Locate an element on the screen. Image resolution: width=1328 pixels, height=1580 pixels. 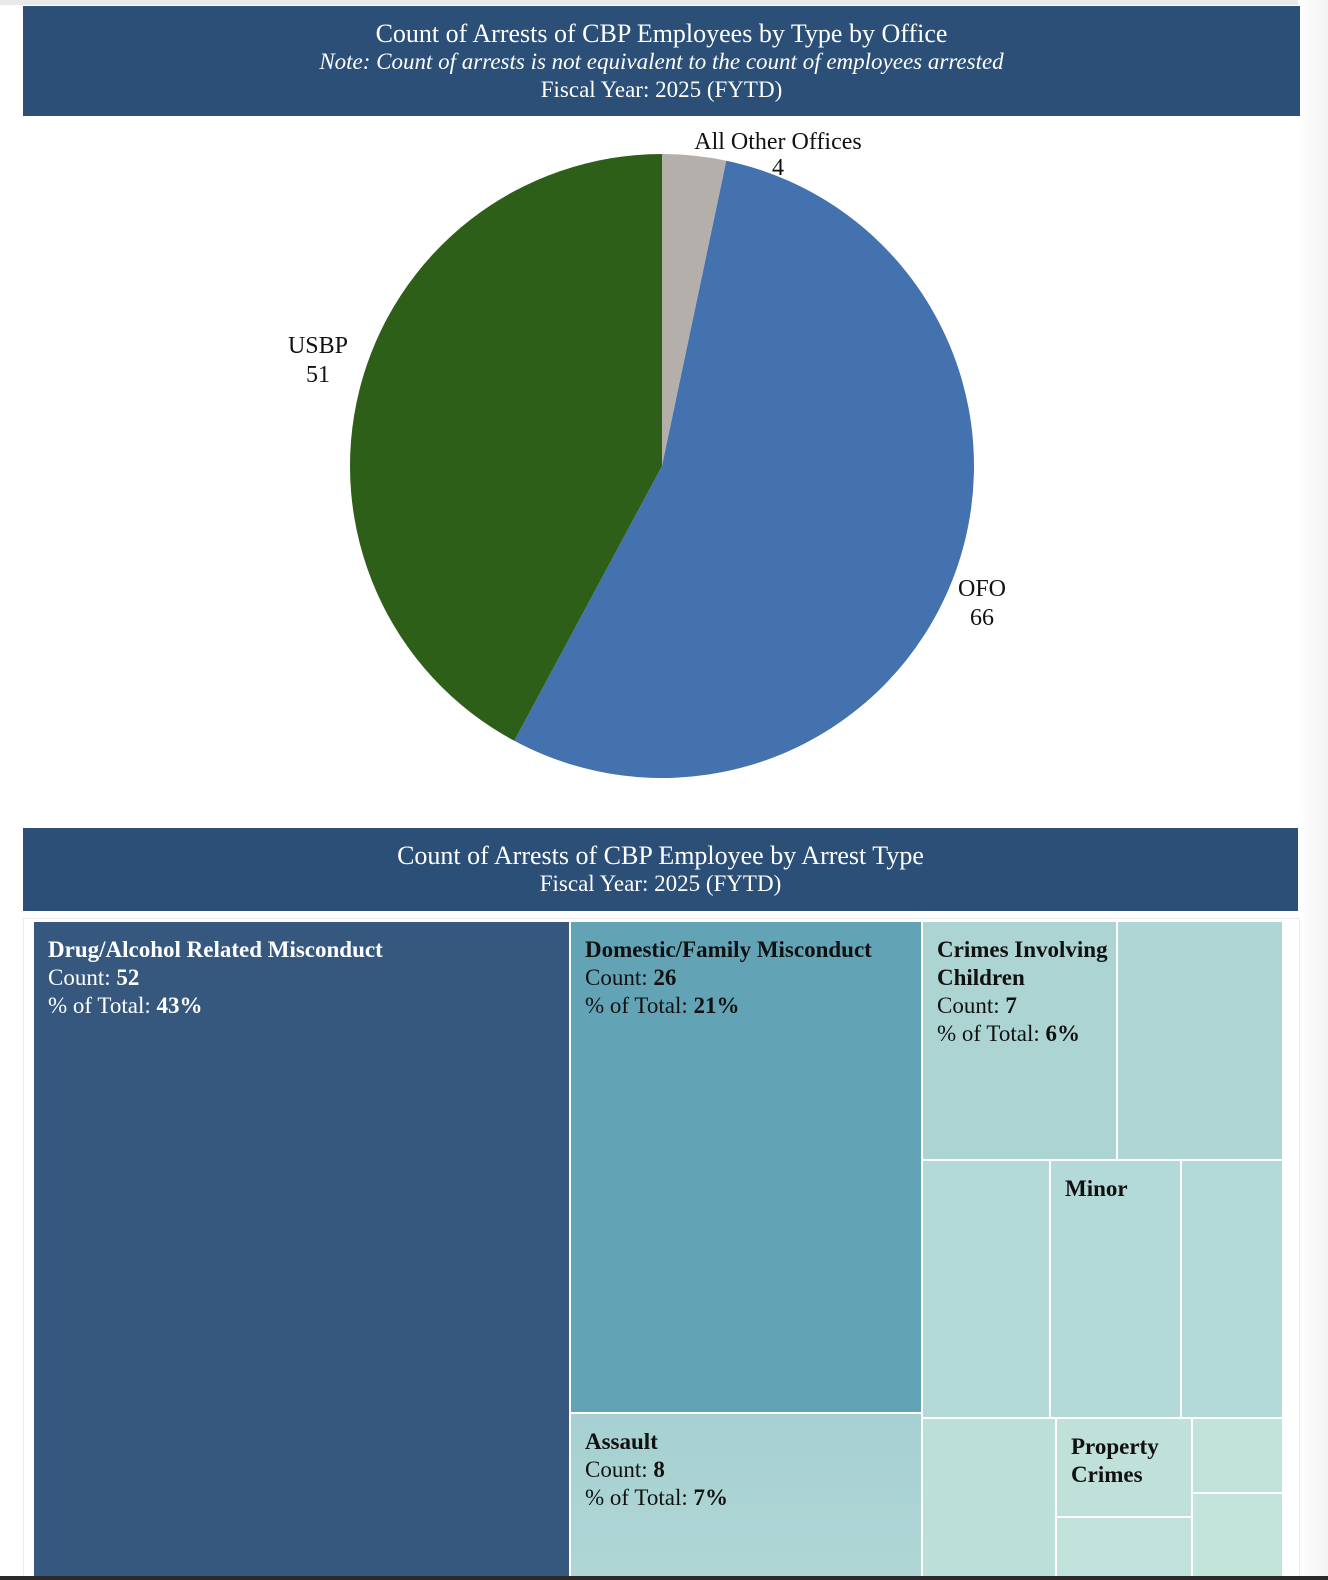
treemap-tile-assault: Assault Count: 8 % of Total: 7% is located at coordinates (746, 1495).